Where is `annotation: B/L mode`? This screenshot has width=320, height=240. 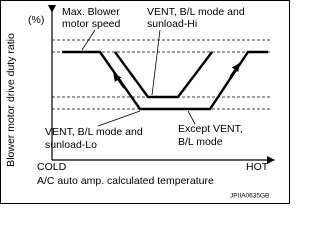
annotation: B/L mode is located at coordinates (200, 142).